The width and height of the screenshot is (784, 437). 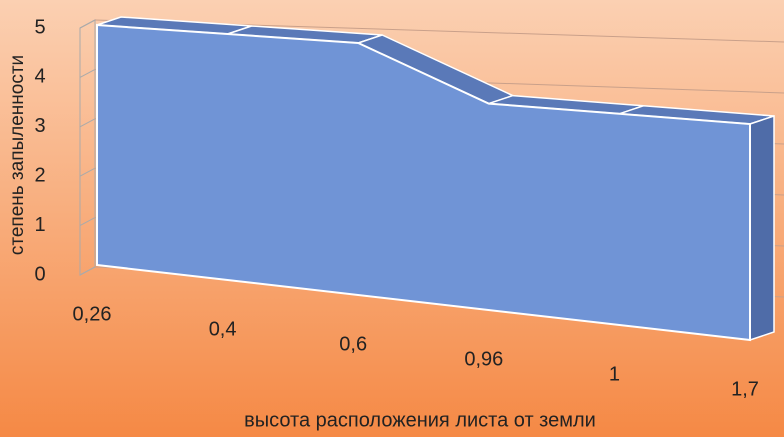 What do you see at coordinates (223, 329) in the screenshot?
I see `x-tick-label: 0,4` at bounding box center [223, 329].